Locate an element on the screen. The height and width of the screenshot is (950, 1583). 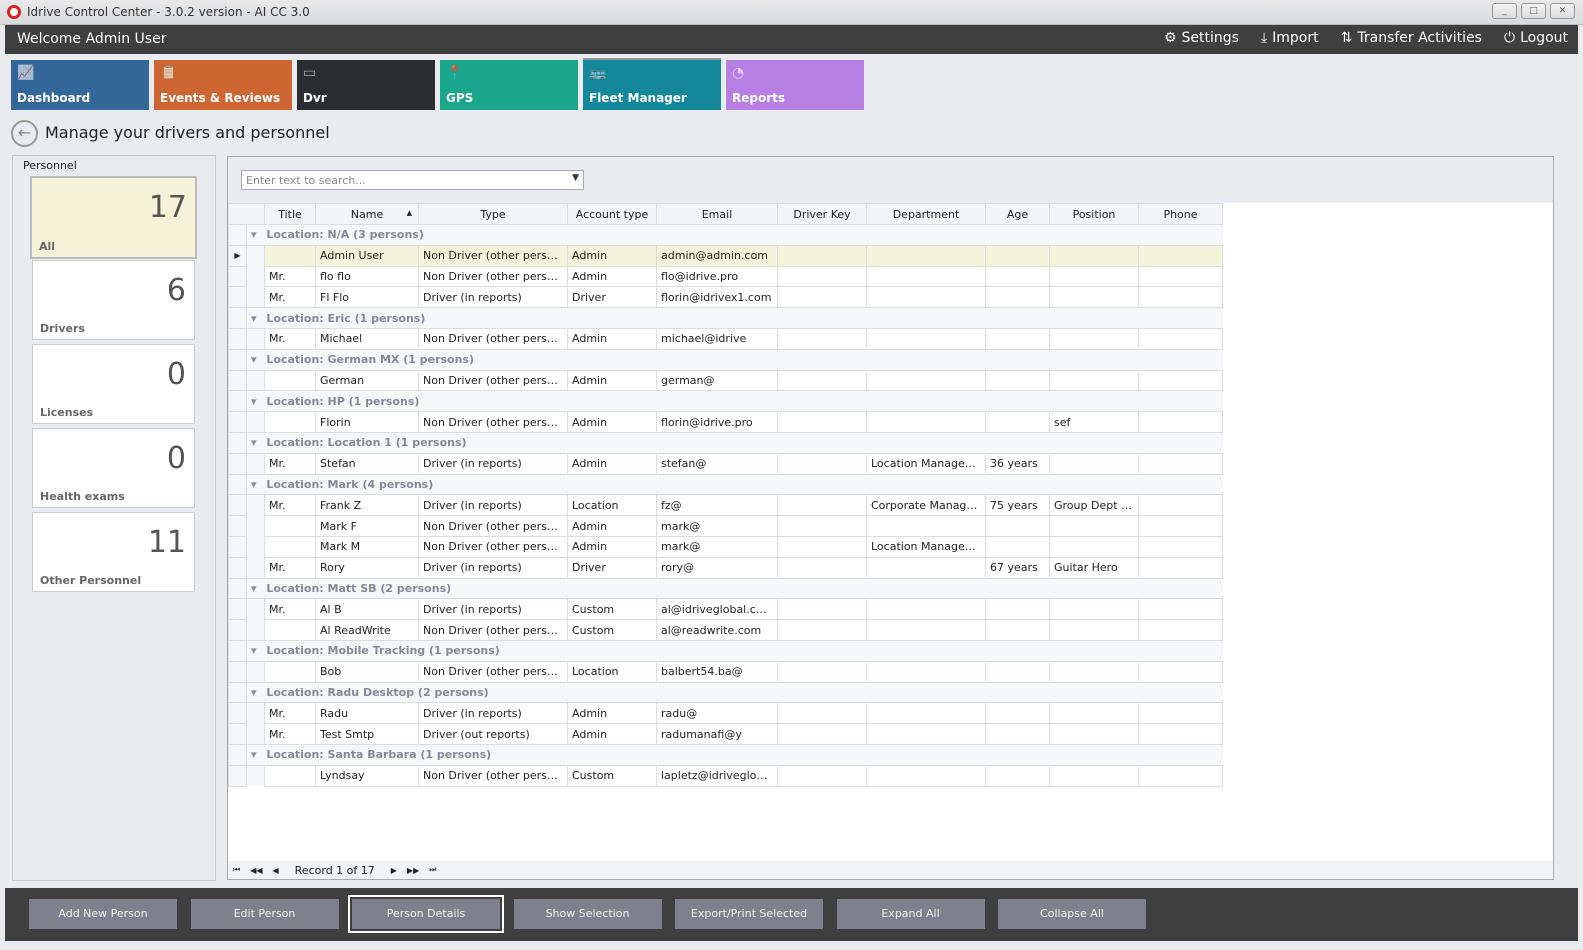
minimize-button: _ is located at coordinates (1504, 11).